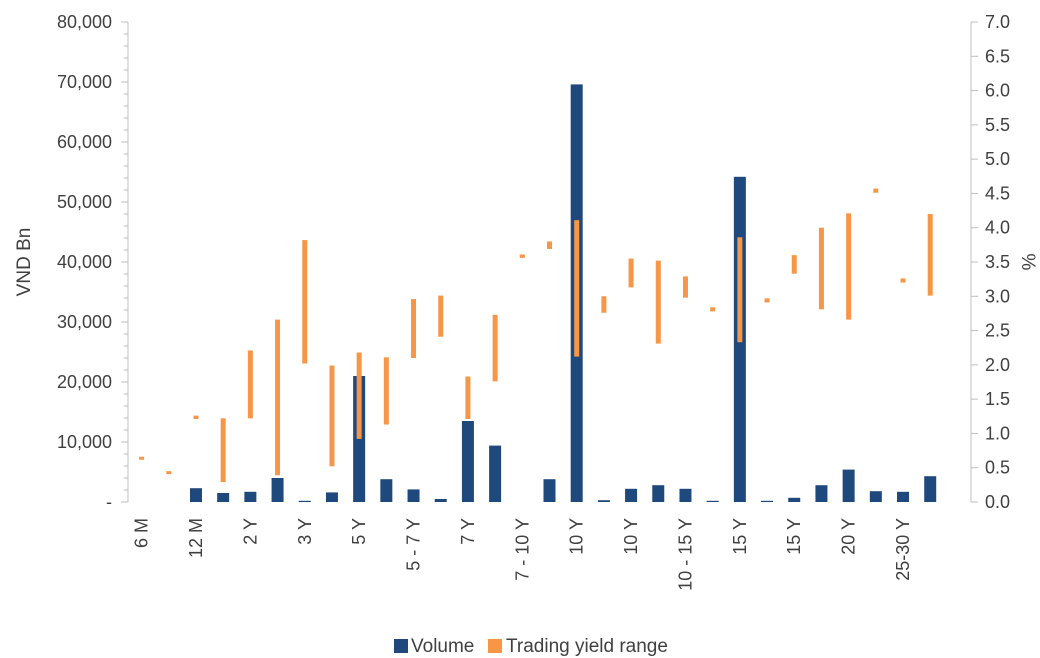 This screenshot has width=1040, height=658. Describe the element at coordinates (587, 646) in the screenshot. I see `legend-label-yield-range: Trading yield range` at that location.